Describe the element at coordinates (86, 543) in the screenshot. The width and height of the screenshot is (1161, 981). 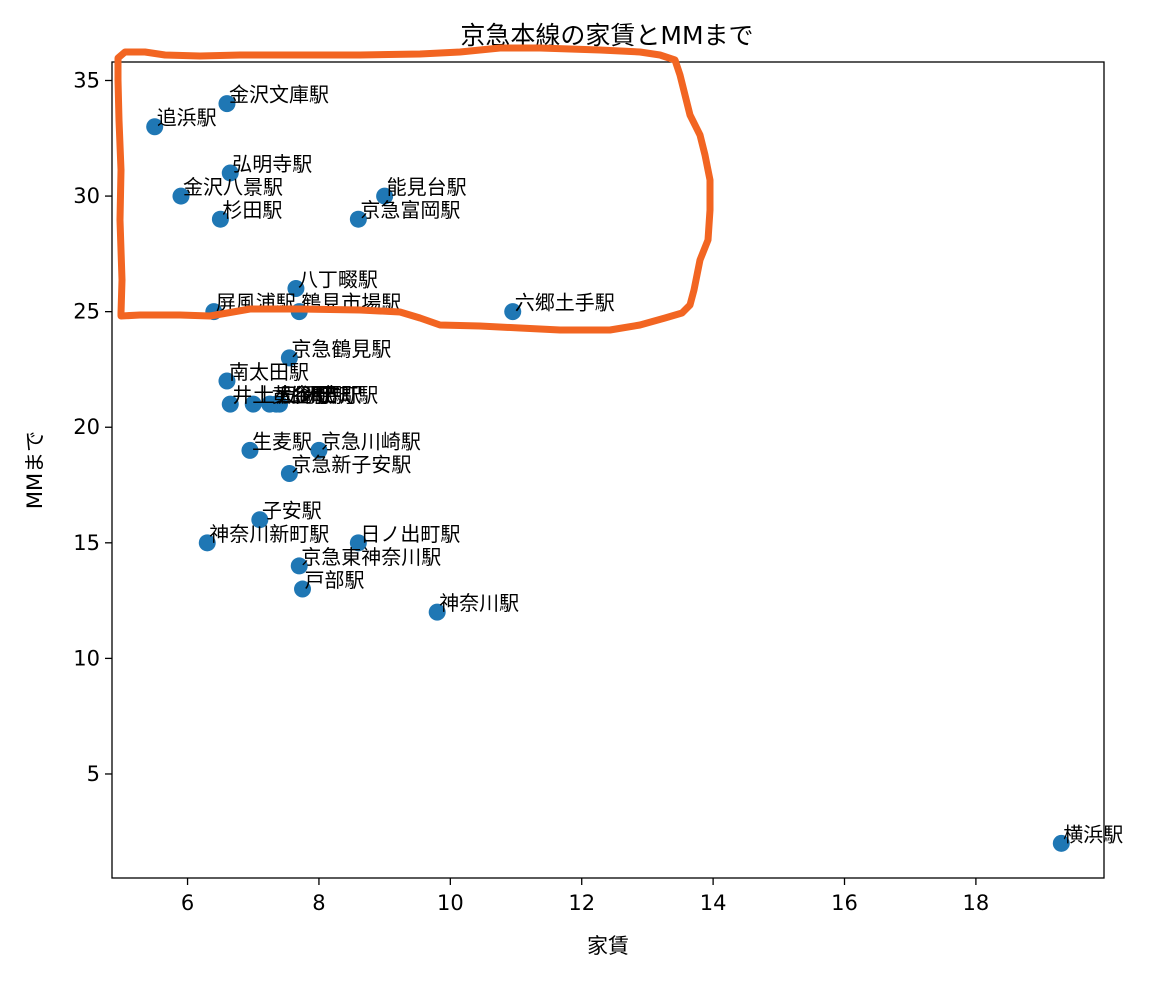
I see `y-tick-label: 15` at that location.